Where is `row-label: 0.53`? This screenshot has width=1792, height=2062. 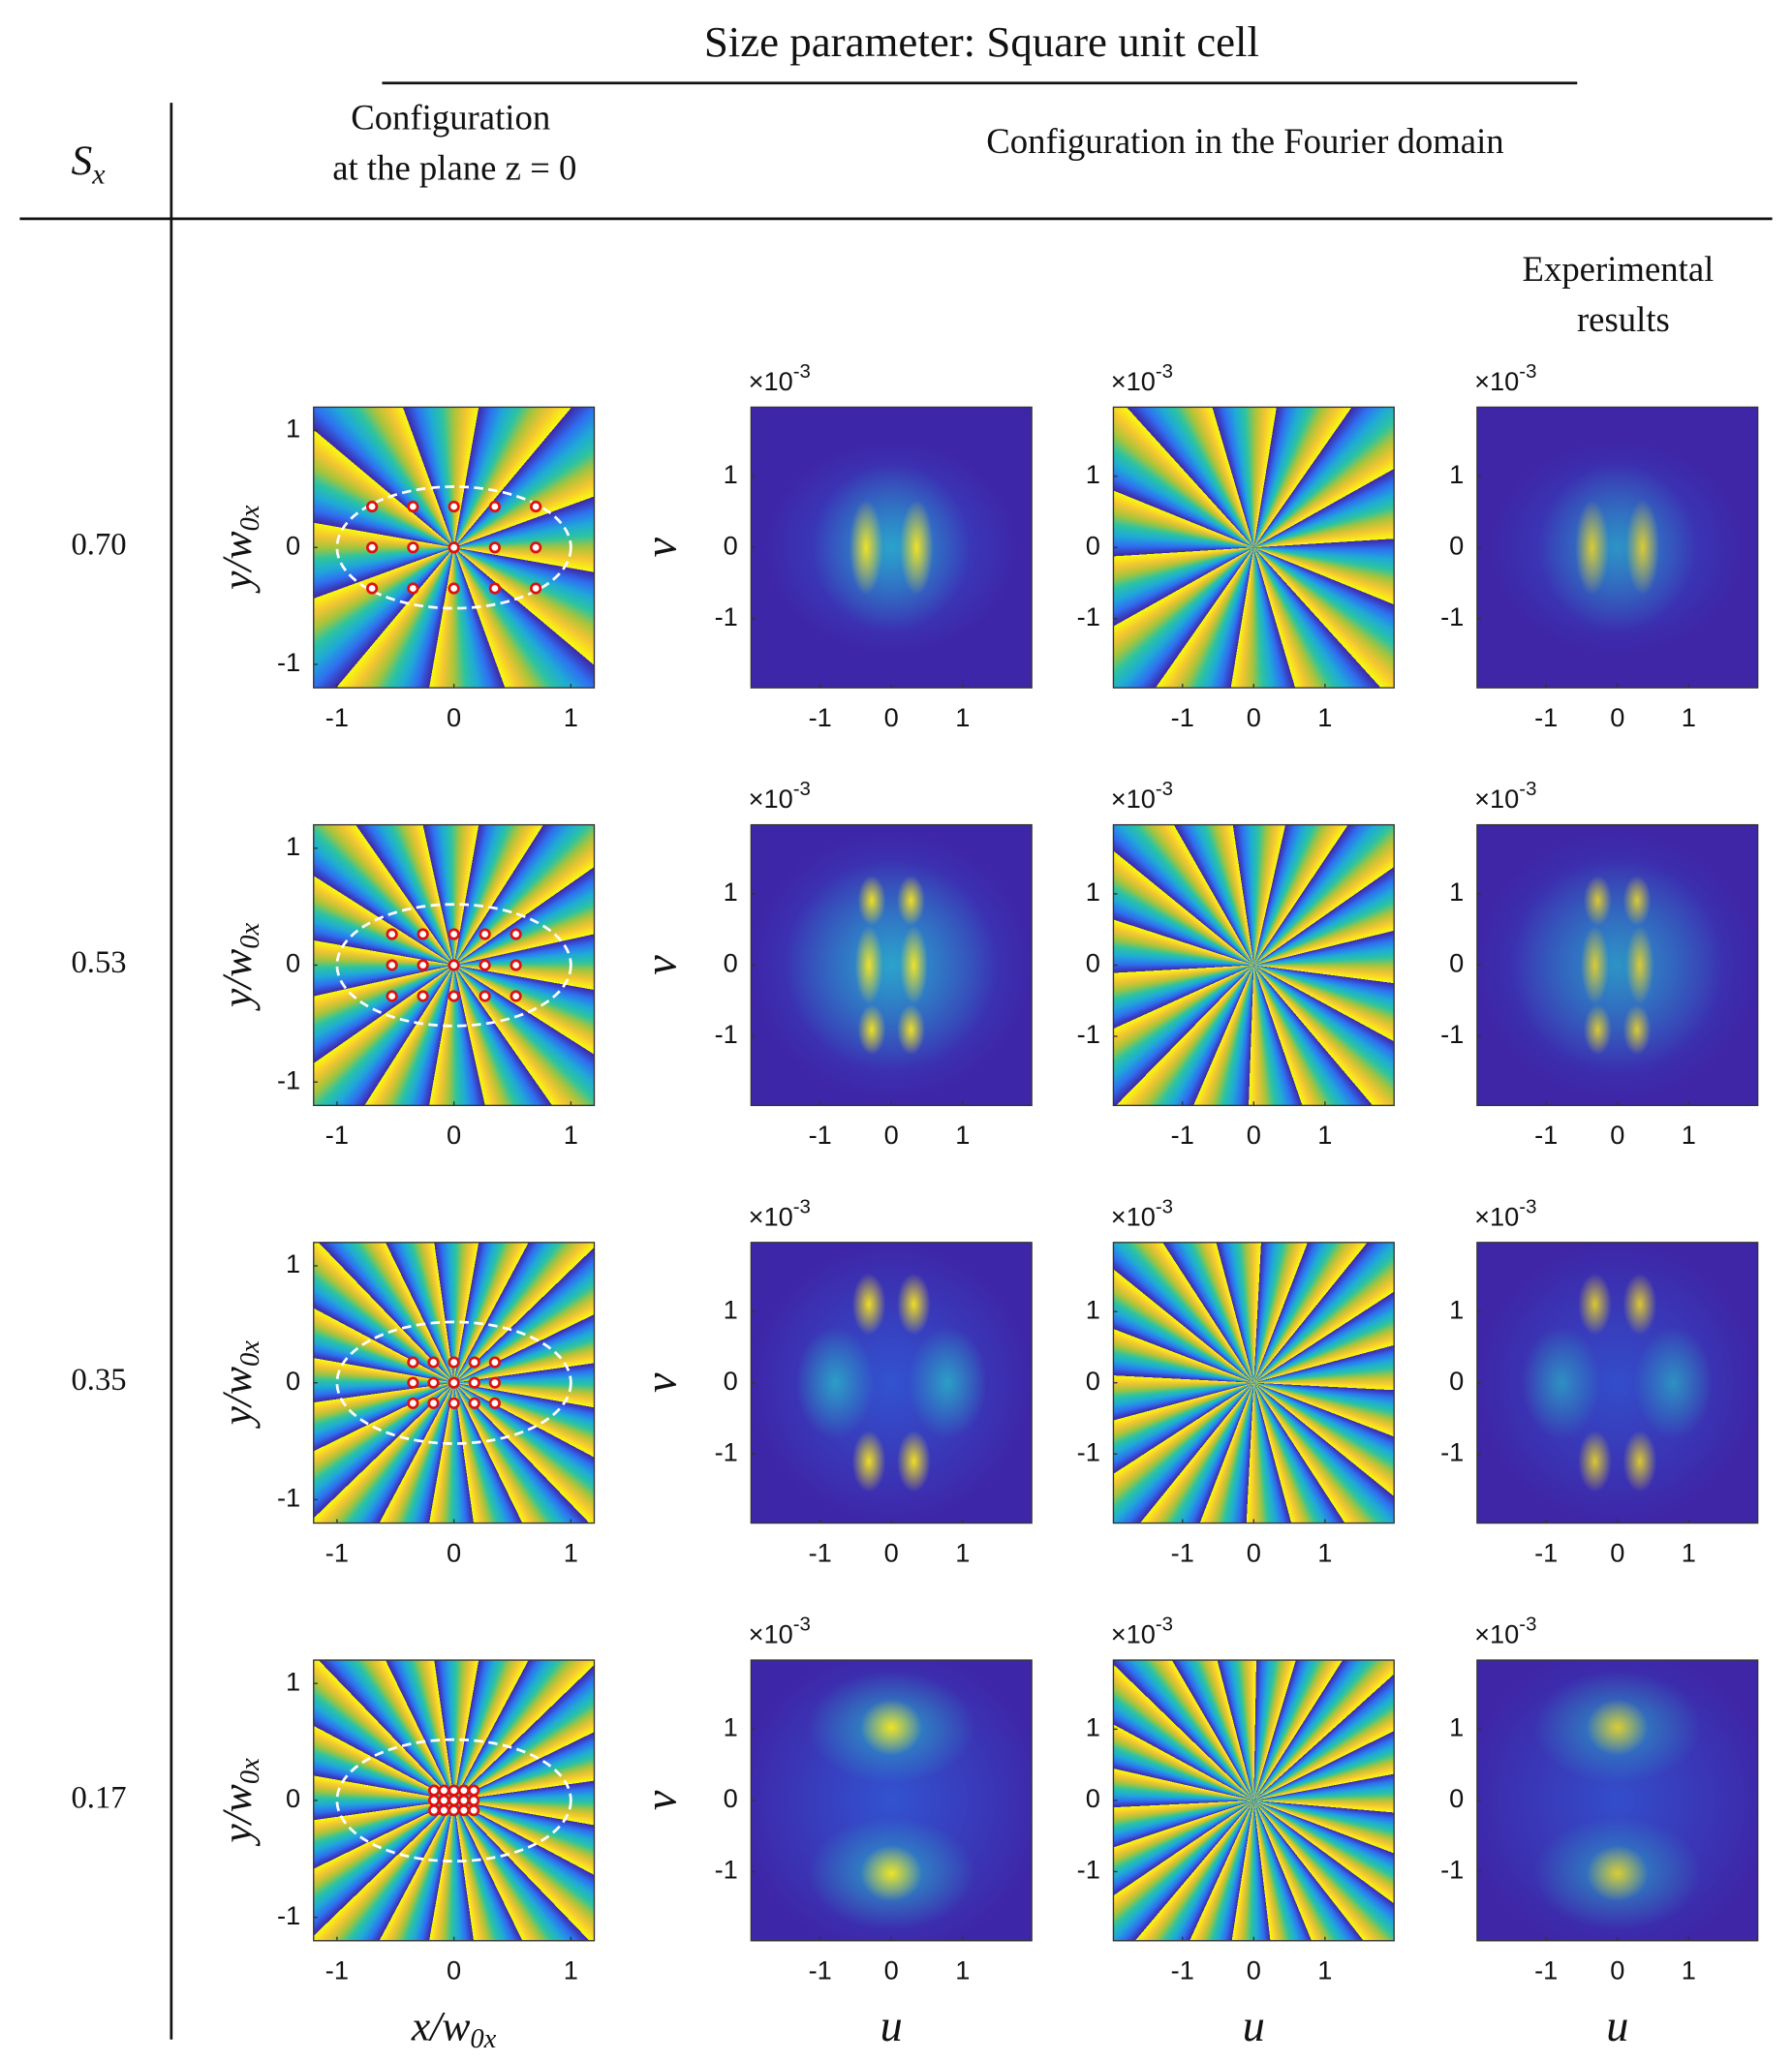
row-label: 0.53 is located at coordinates (98, 963).